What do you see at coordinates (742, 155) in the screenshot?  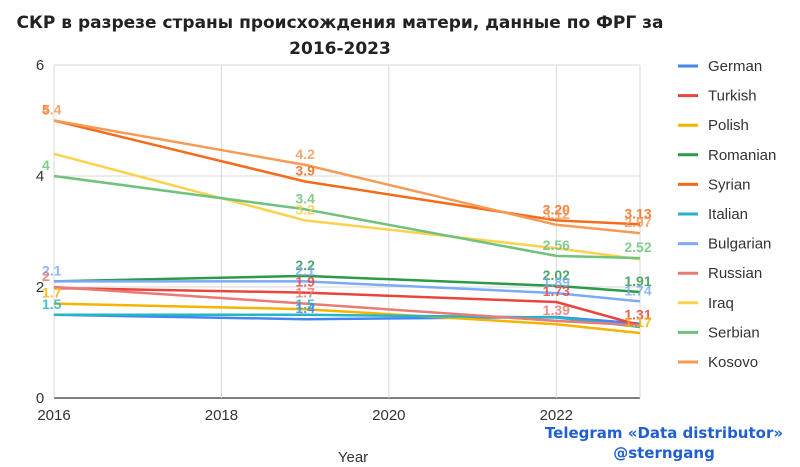 I see `legend-label: Romanian` at bounding box center [742, 155].